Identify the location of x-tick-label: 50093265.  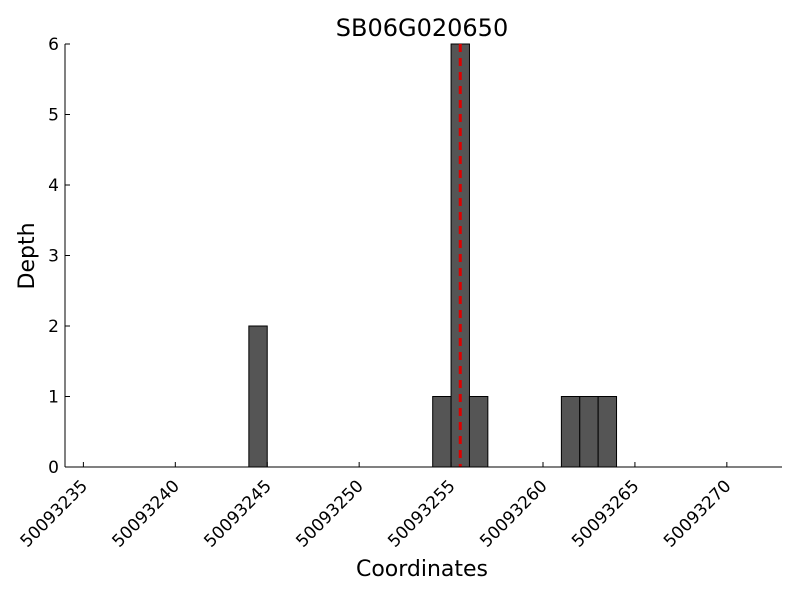
(605, 513).